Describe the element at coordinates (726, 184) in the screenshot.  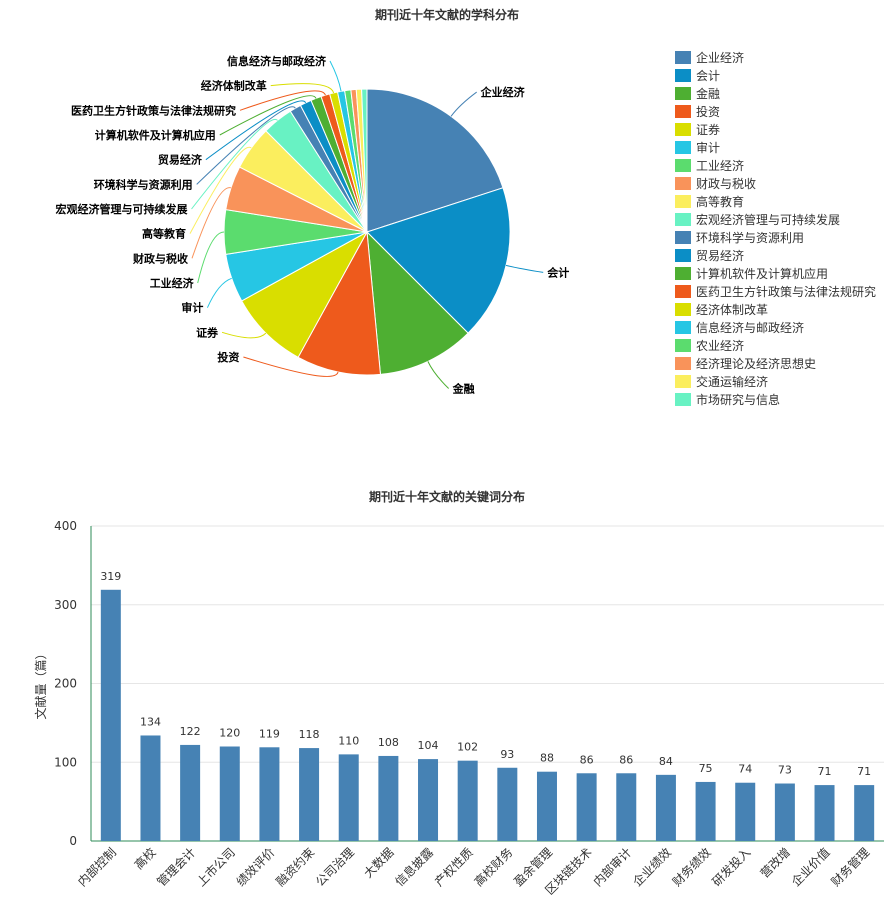
I see `legend-label: 财政与税收` at that location.